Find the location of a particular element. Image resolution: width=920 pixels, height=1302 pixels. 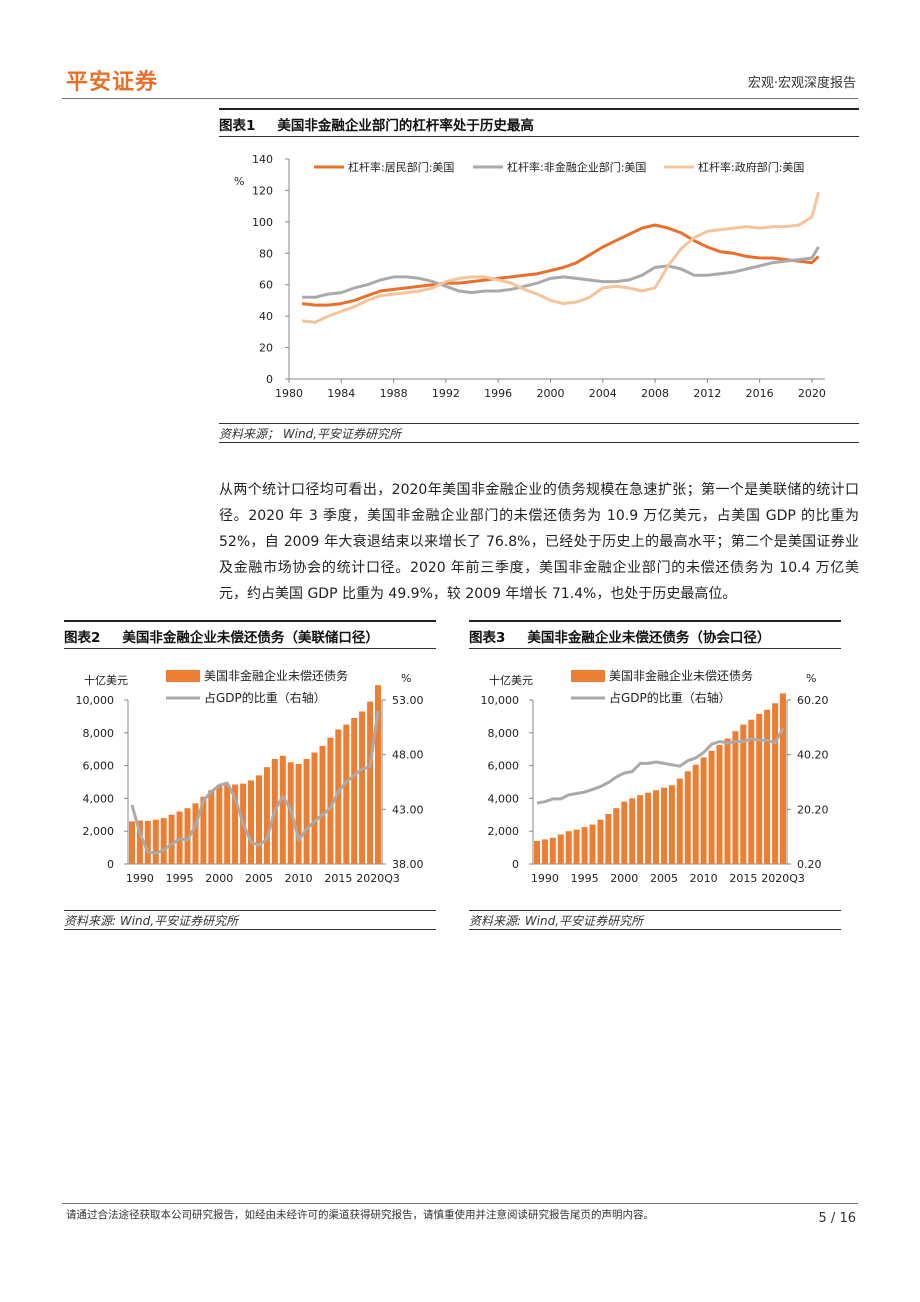

y-tick-label: 100 is located at coordinates (262, 222).